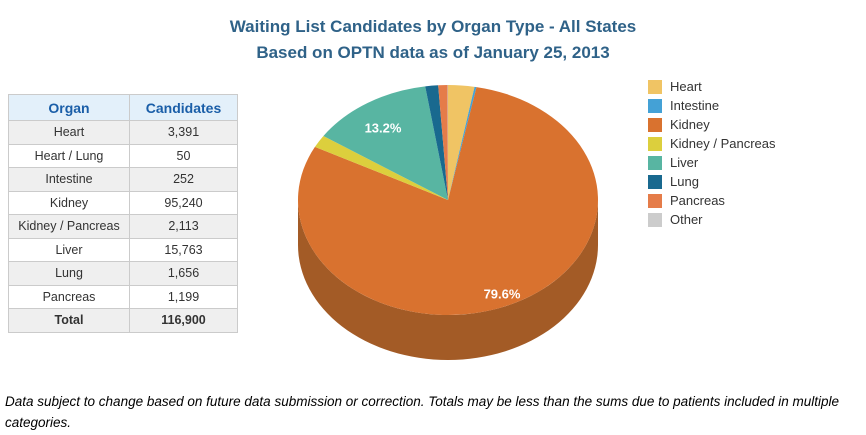 The image size is (866, 435). I want to click on table-row-pancreas: Pancreas 1,199, so click(123, 296).